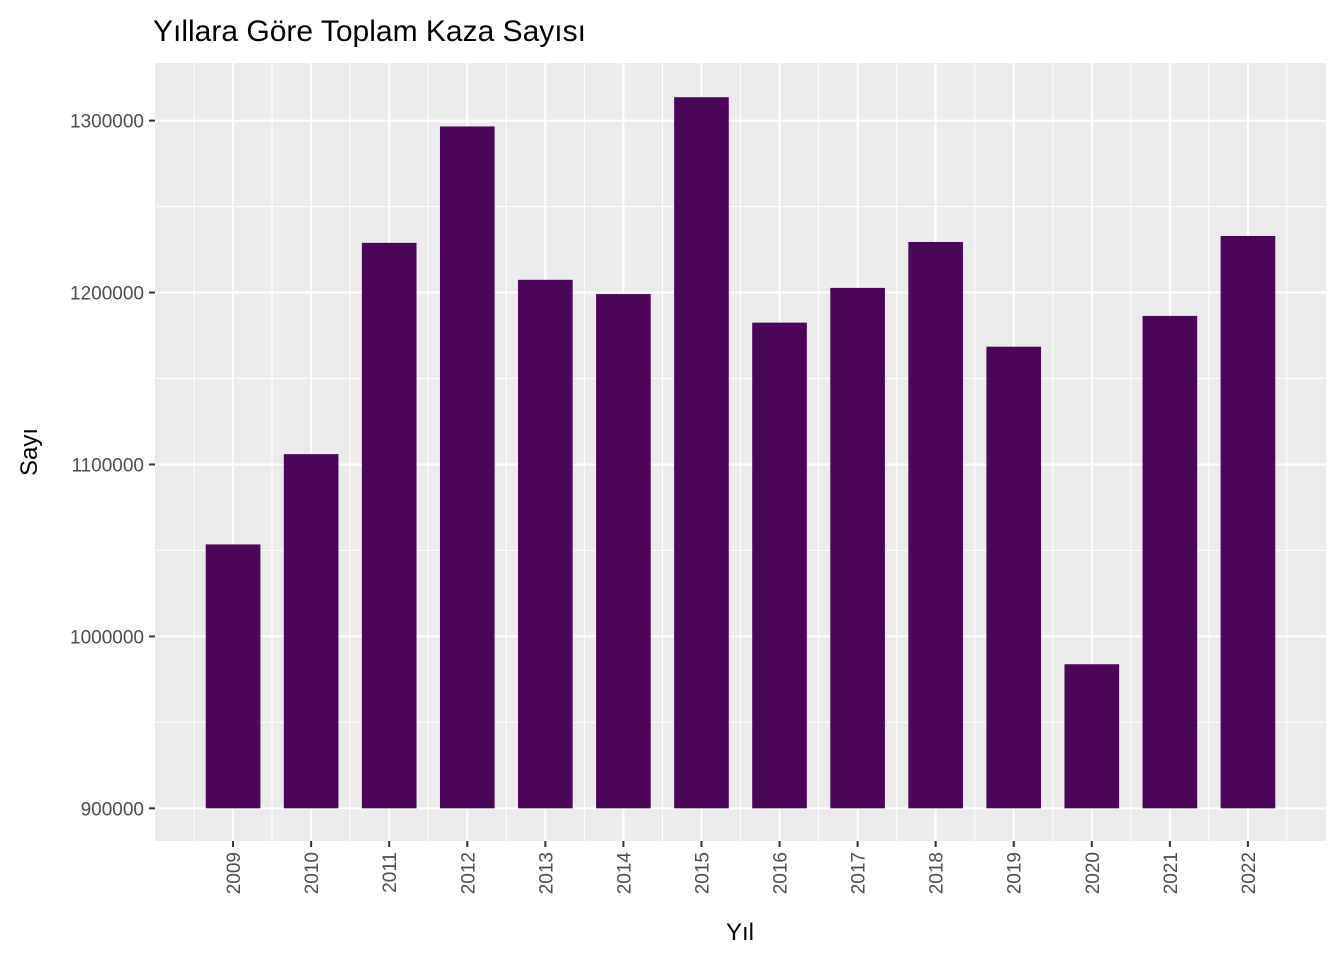  What do you see at coordinates (390, 872) in the screenshot?
I see `x-tick-label: 2011` at bounding box center [390, 872].